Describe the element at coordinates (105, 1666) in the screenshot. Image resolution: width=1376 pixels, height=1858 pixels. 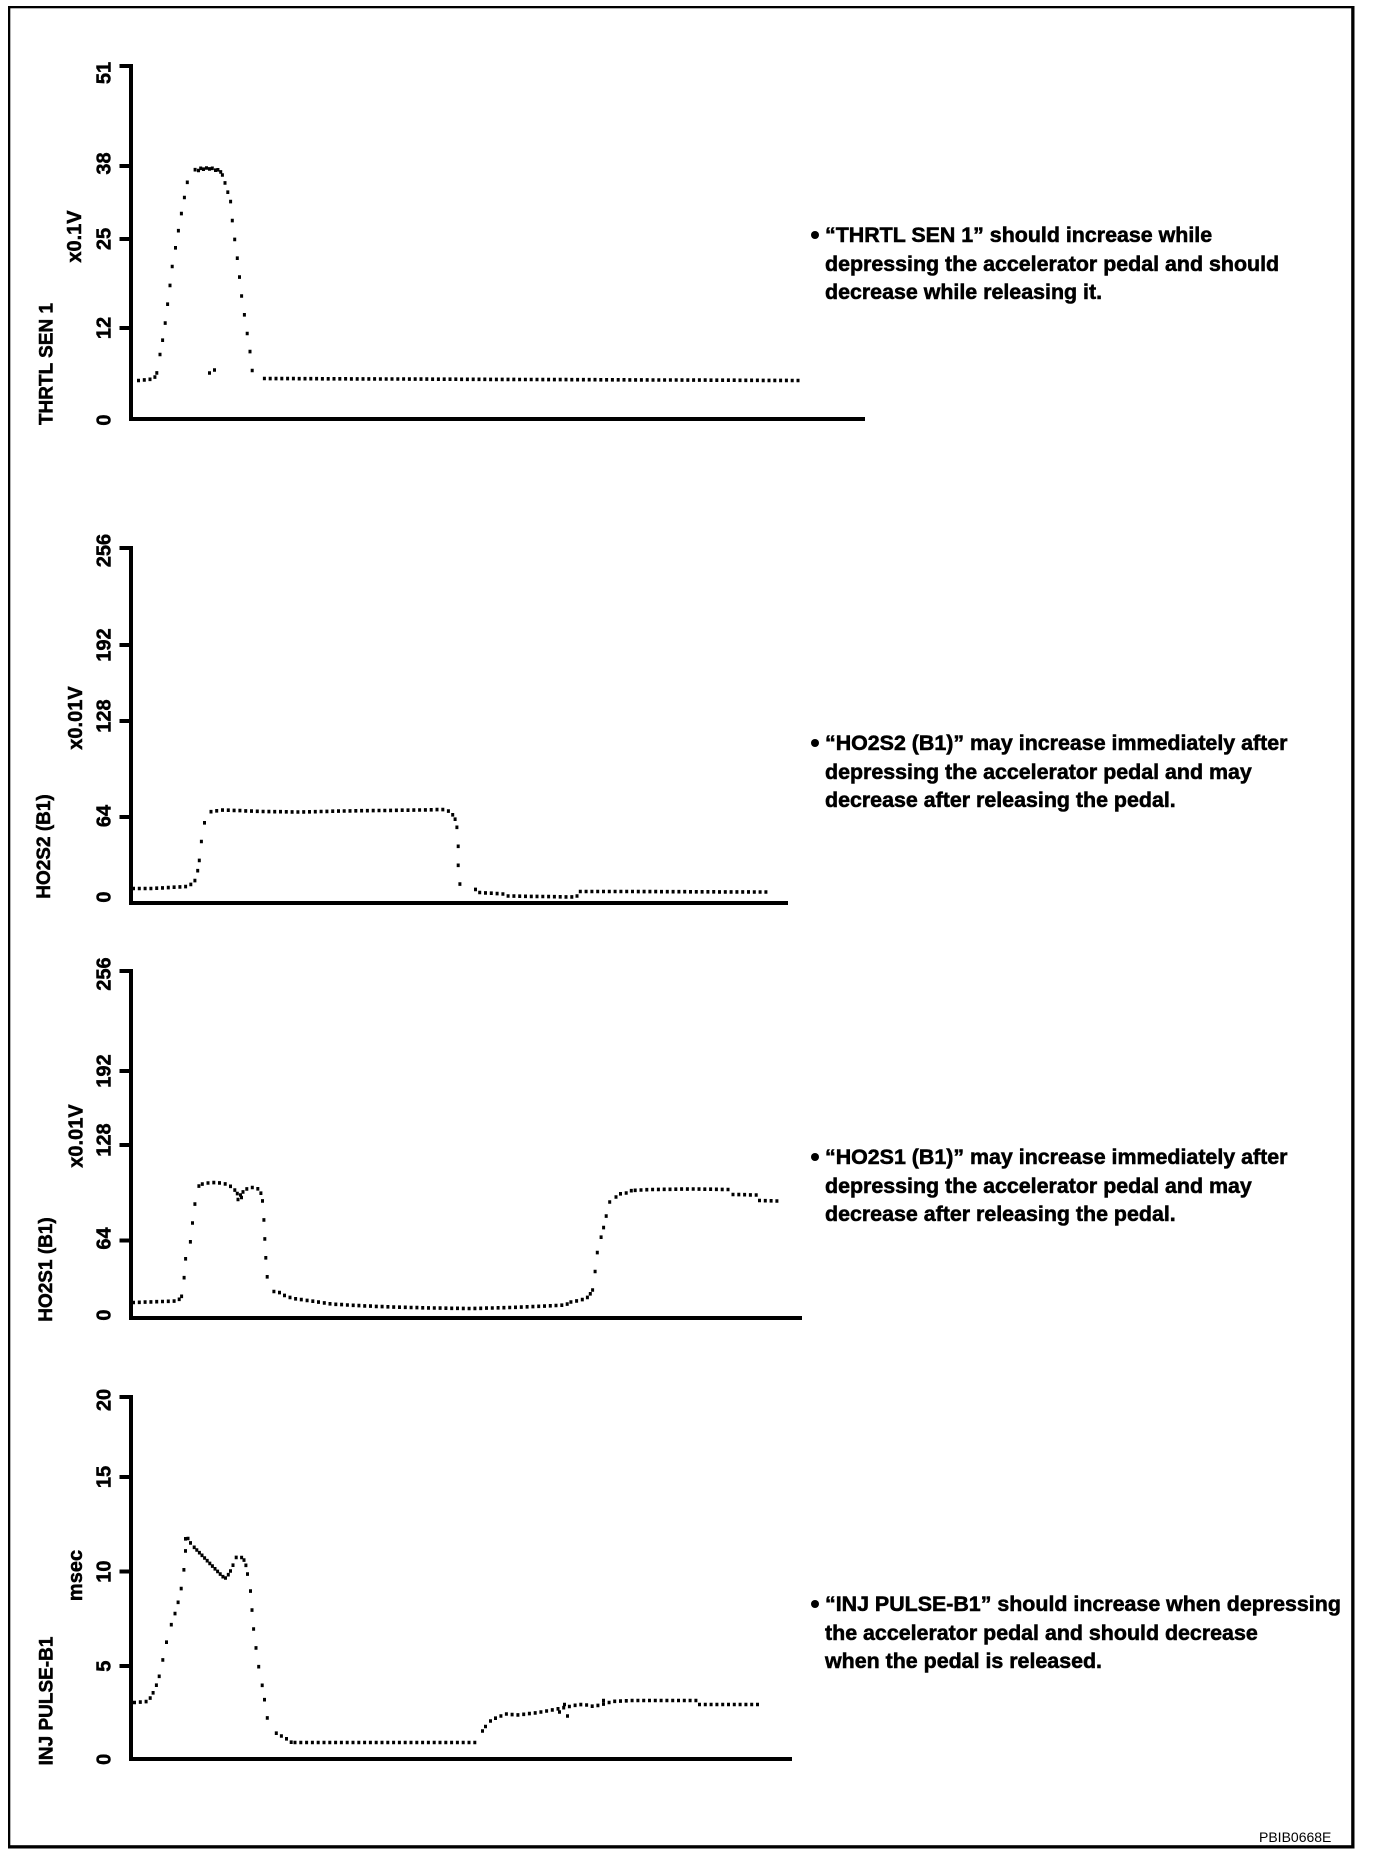
I see `svg-text: 5` at that location.